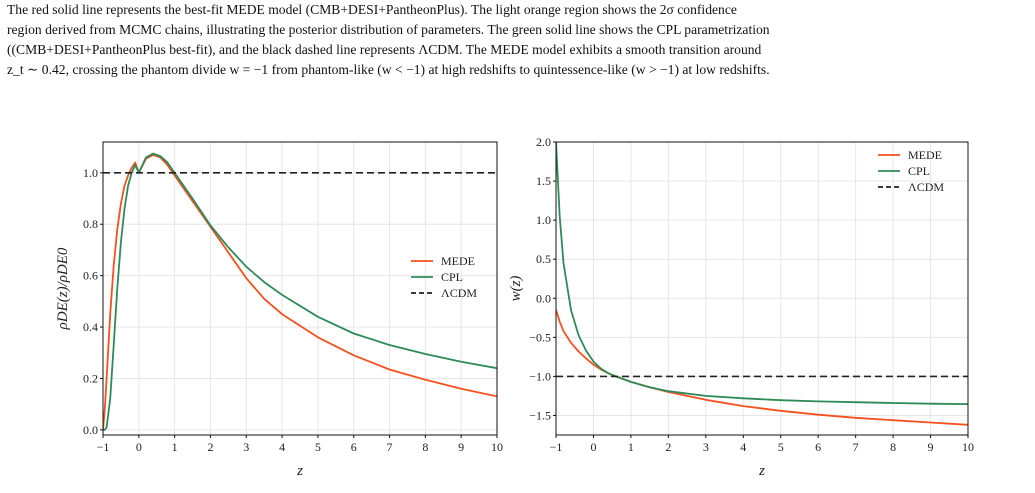  What do you see at coordinates (90, 378) in the screenshot?
I see `y-tick-label: 0.2` at bounding box center [90, 378].